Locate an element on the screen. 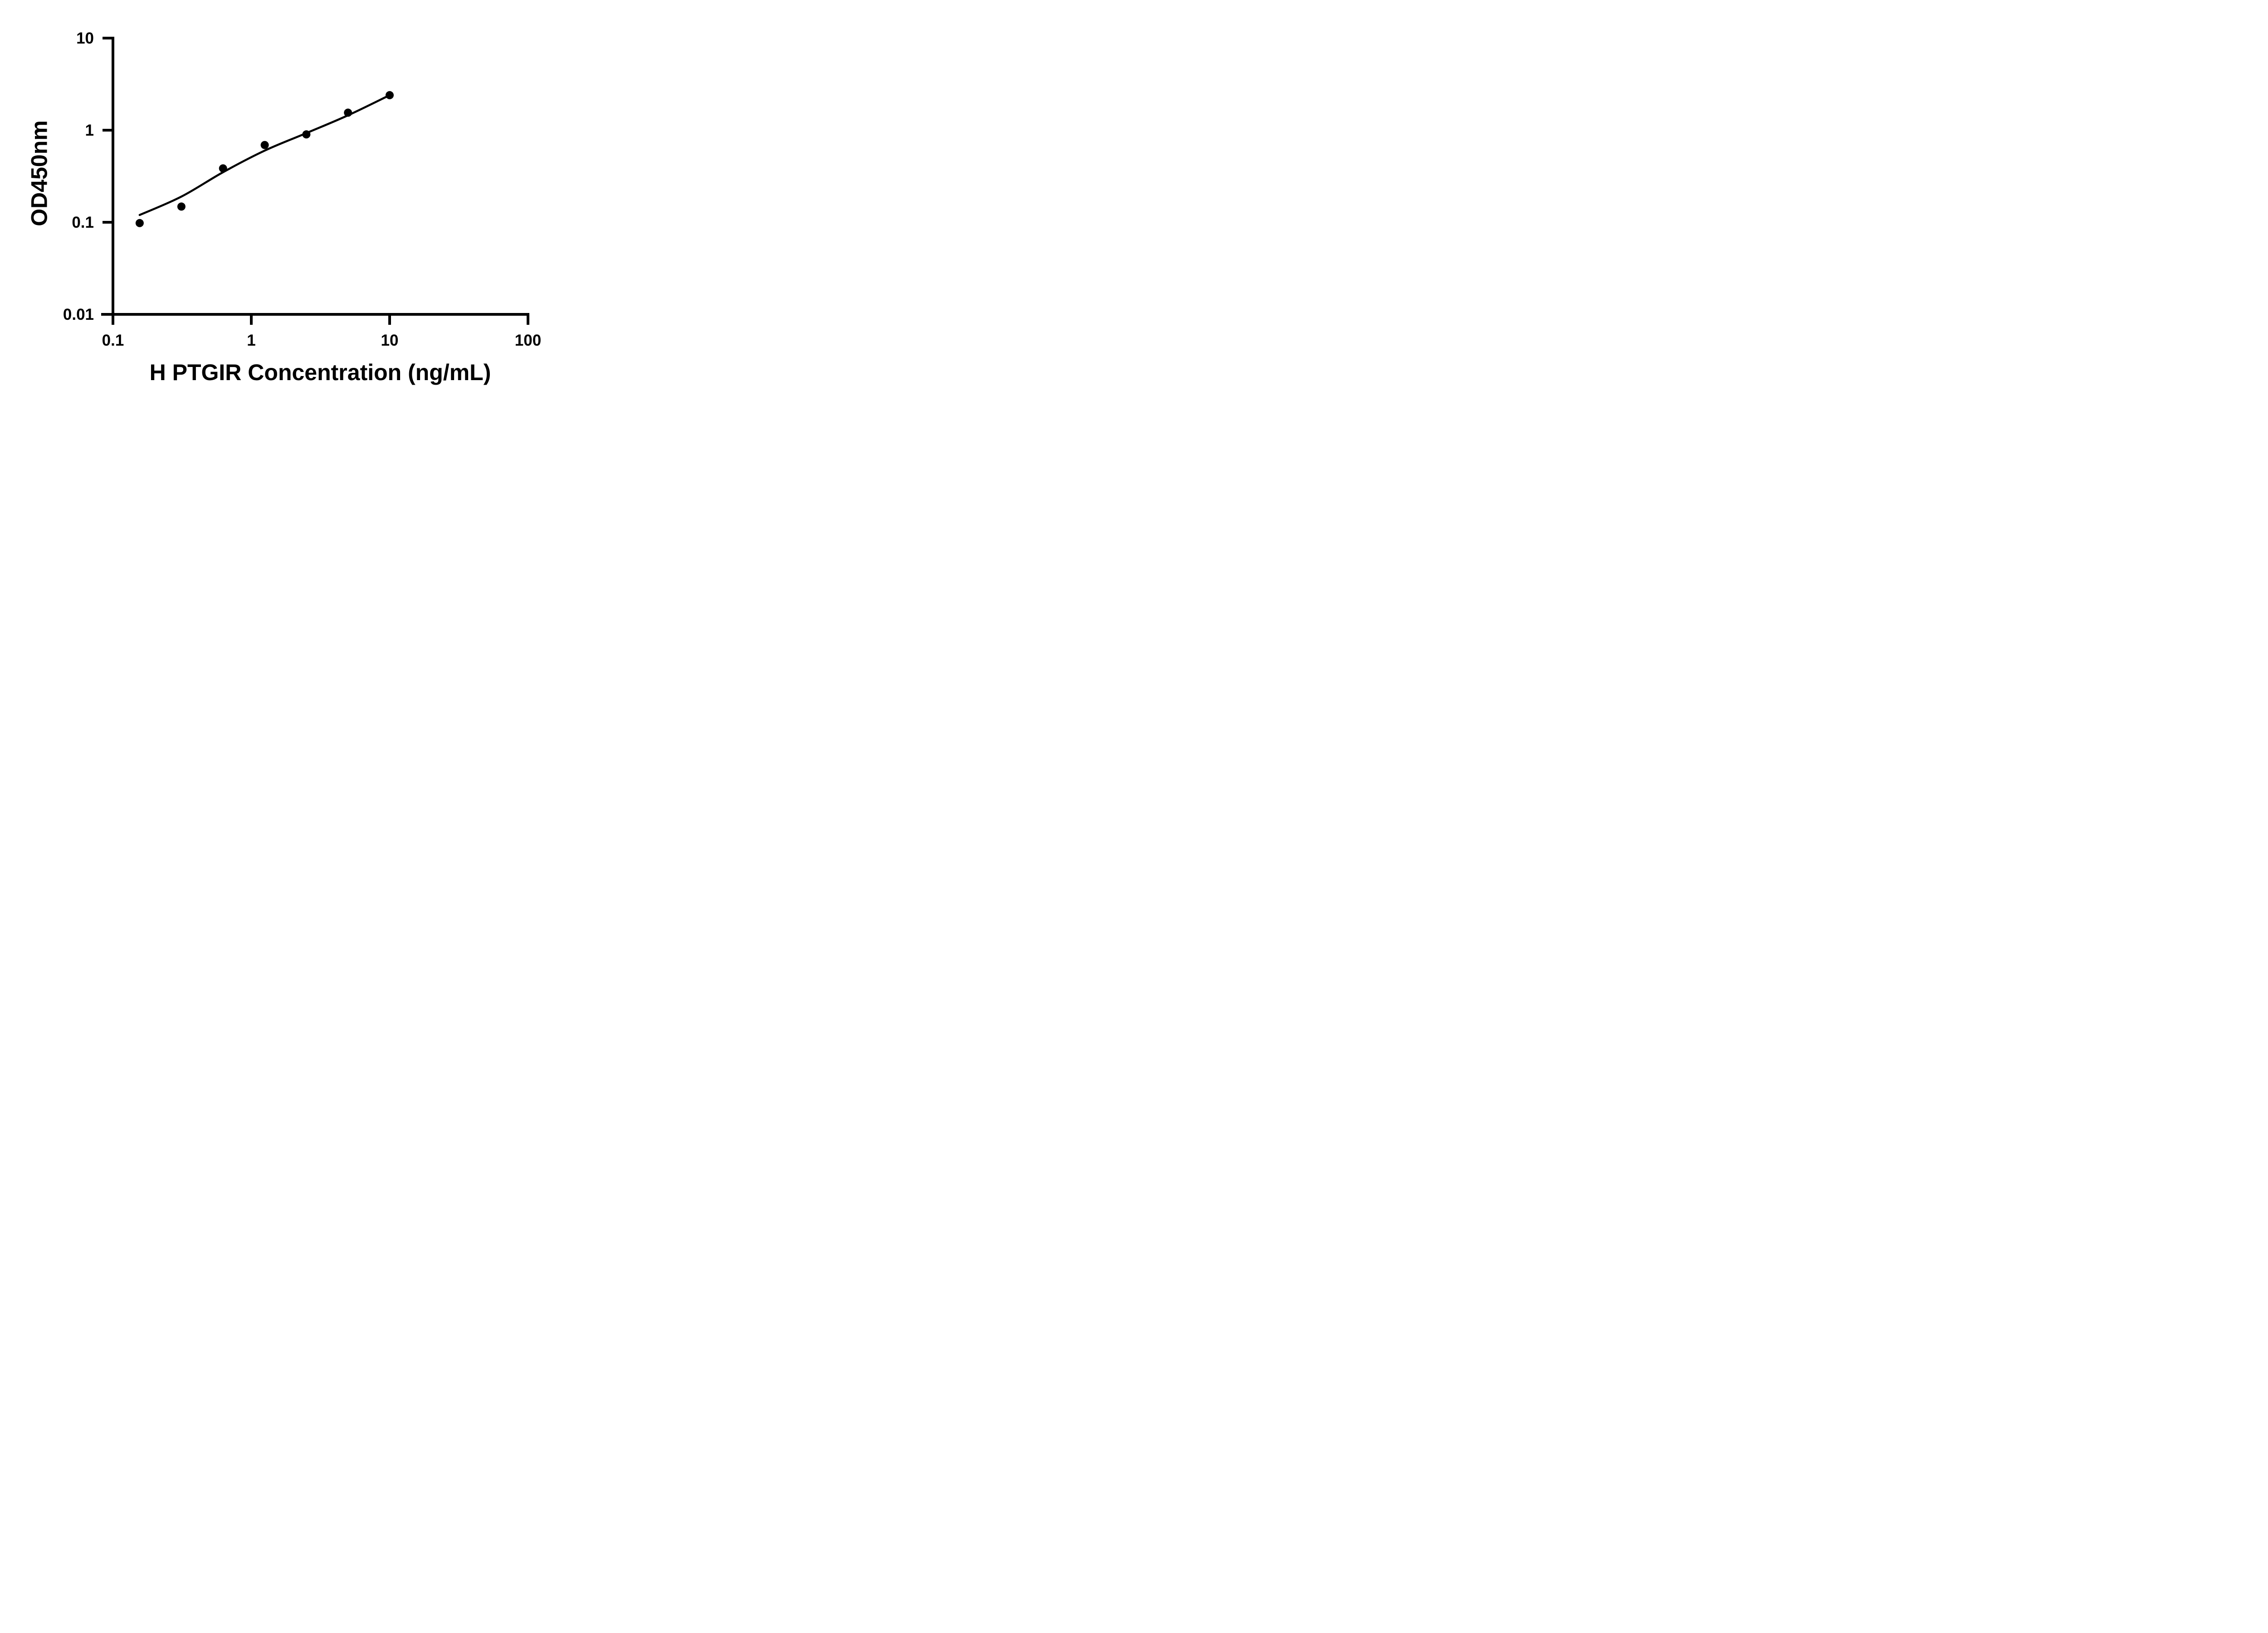  x-tick-label-10: 10 is located at coordinates (390, 340).